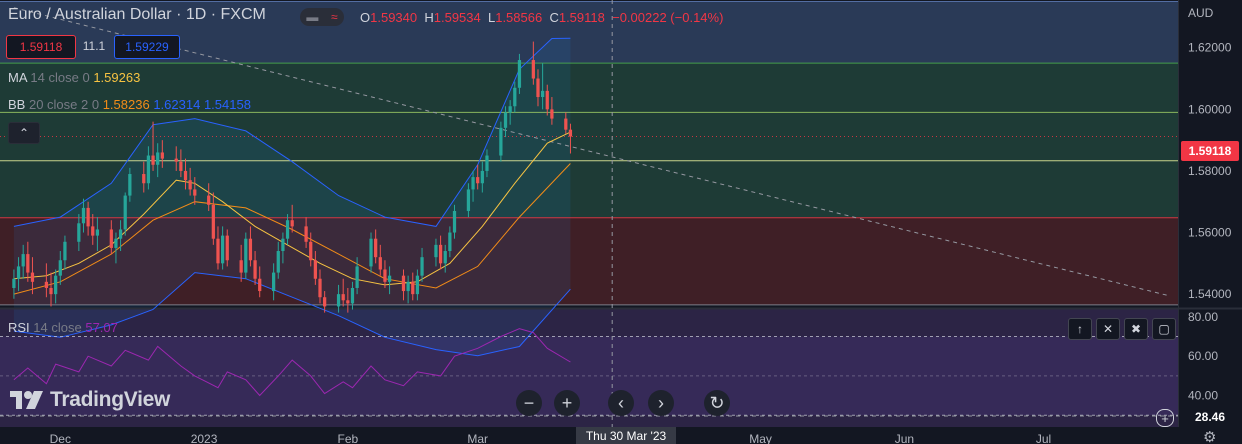 The width and height of the screenshot is (1242, 444). Describe the element at coordinates (1210, 171) in the screenshot. I see `price-tick-label-2: 1.58000` at that location.